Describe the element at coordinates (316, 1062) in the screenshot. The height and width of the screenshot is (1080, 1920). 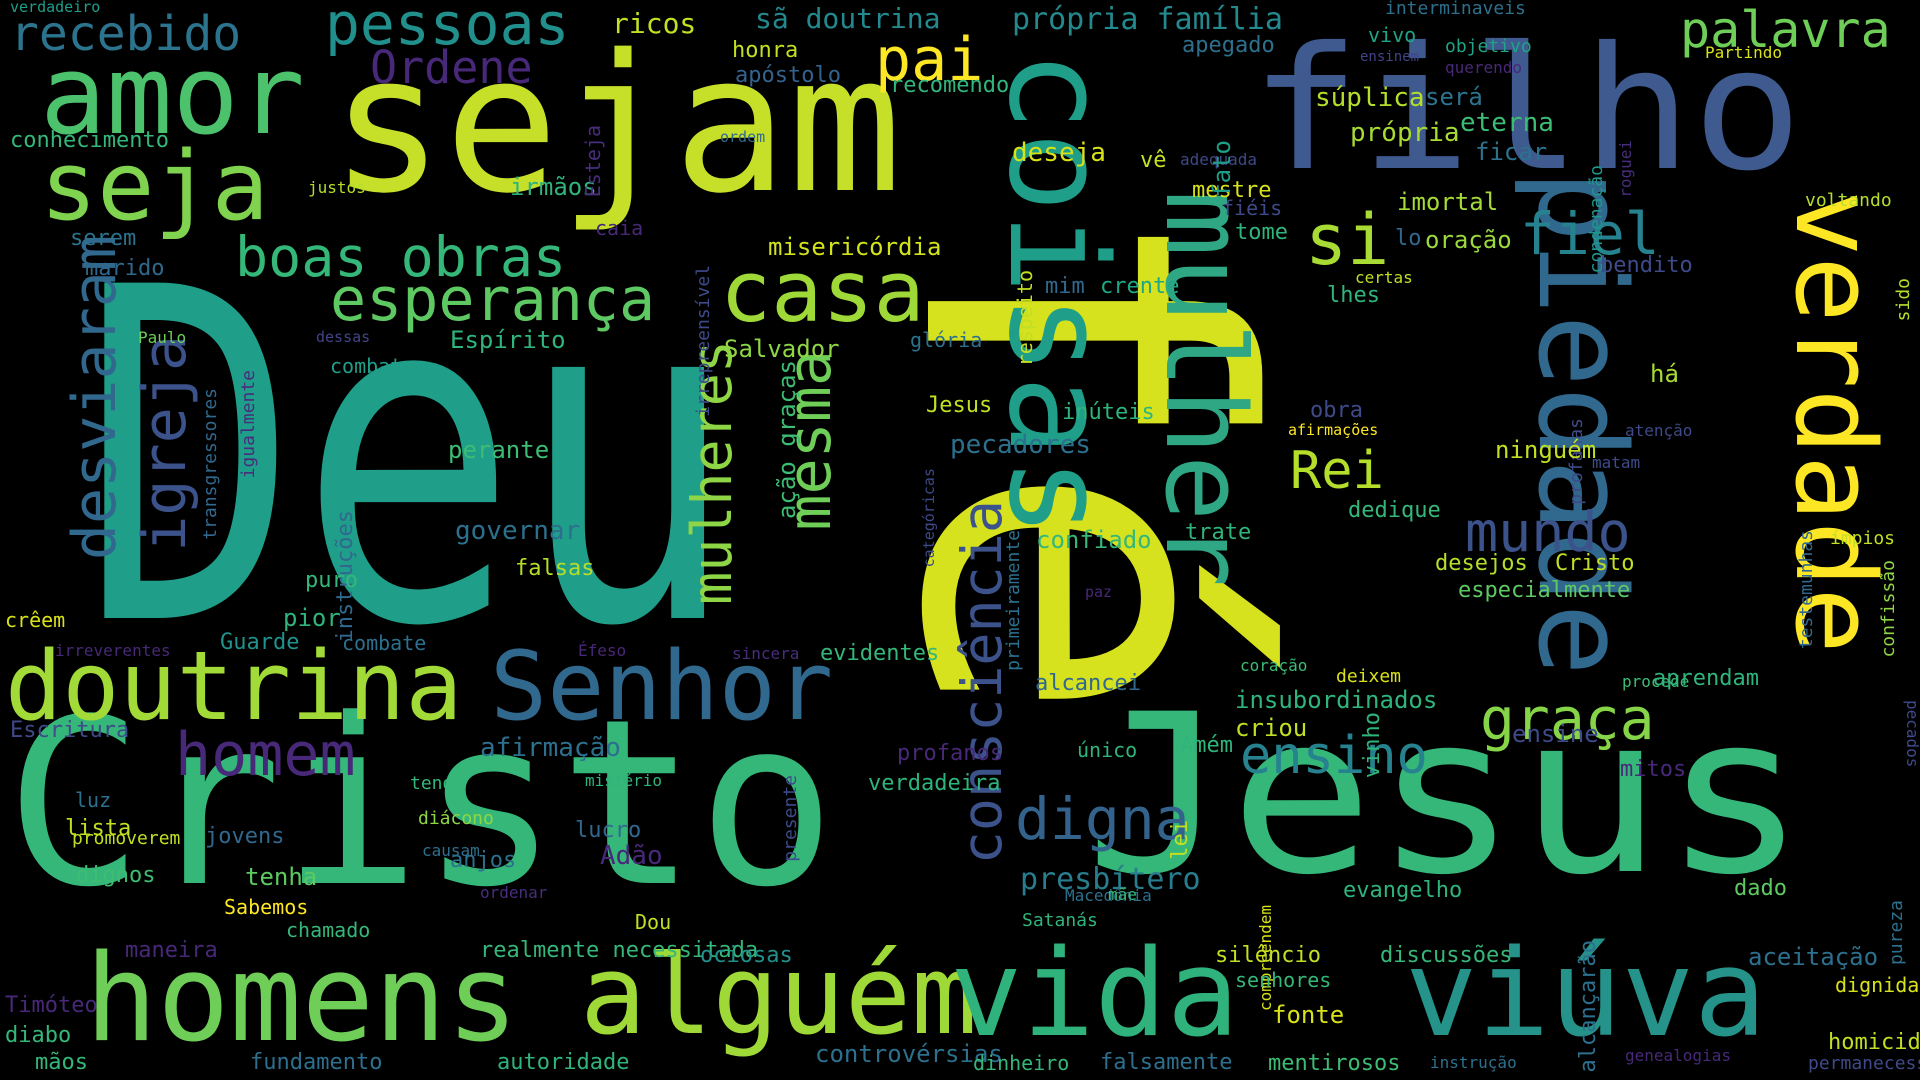
I see `word: fundamento` at that location.